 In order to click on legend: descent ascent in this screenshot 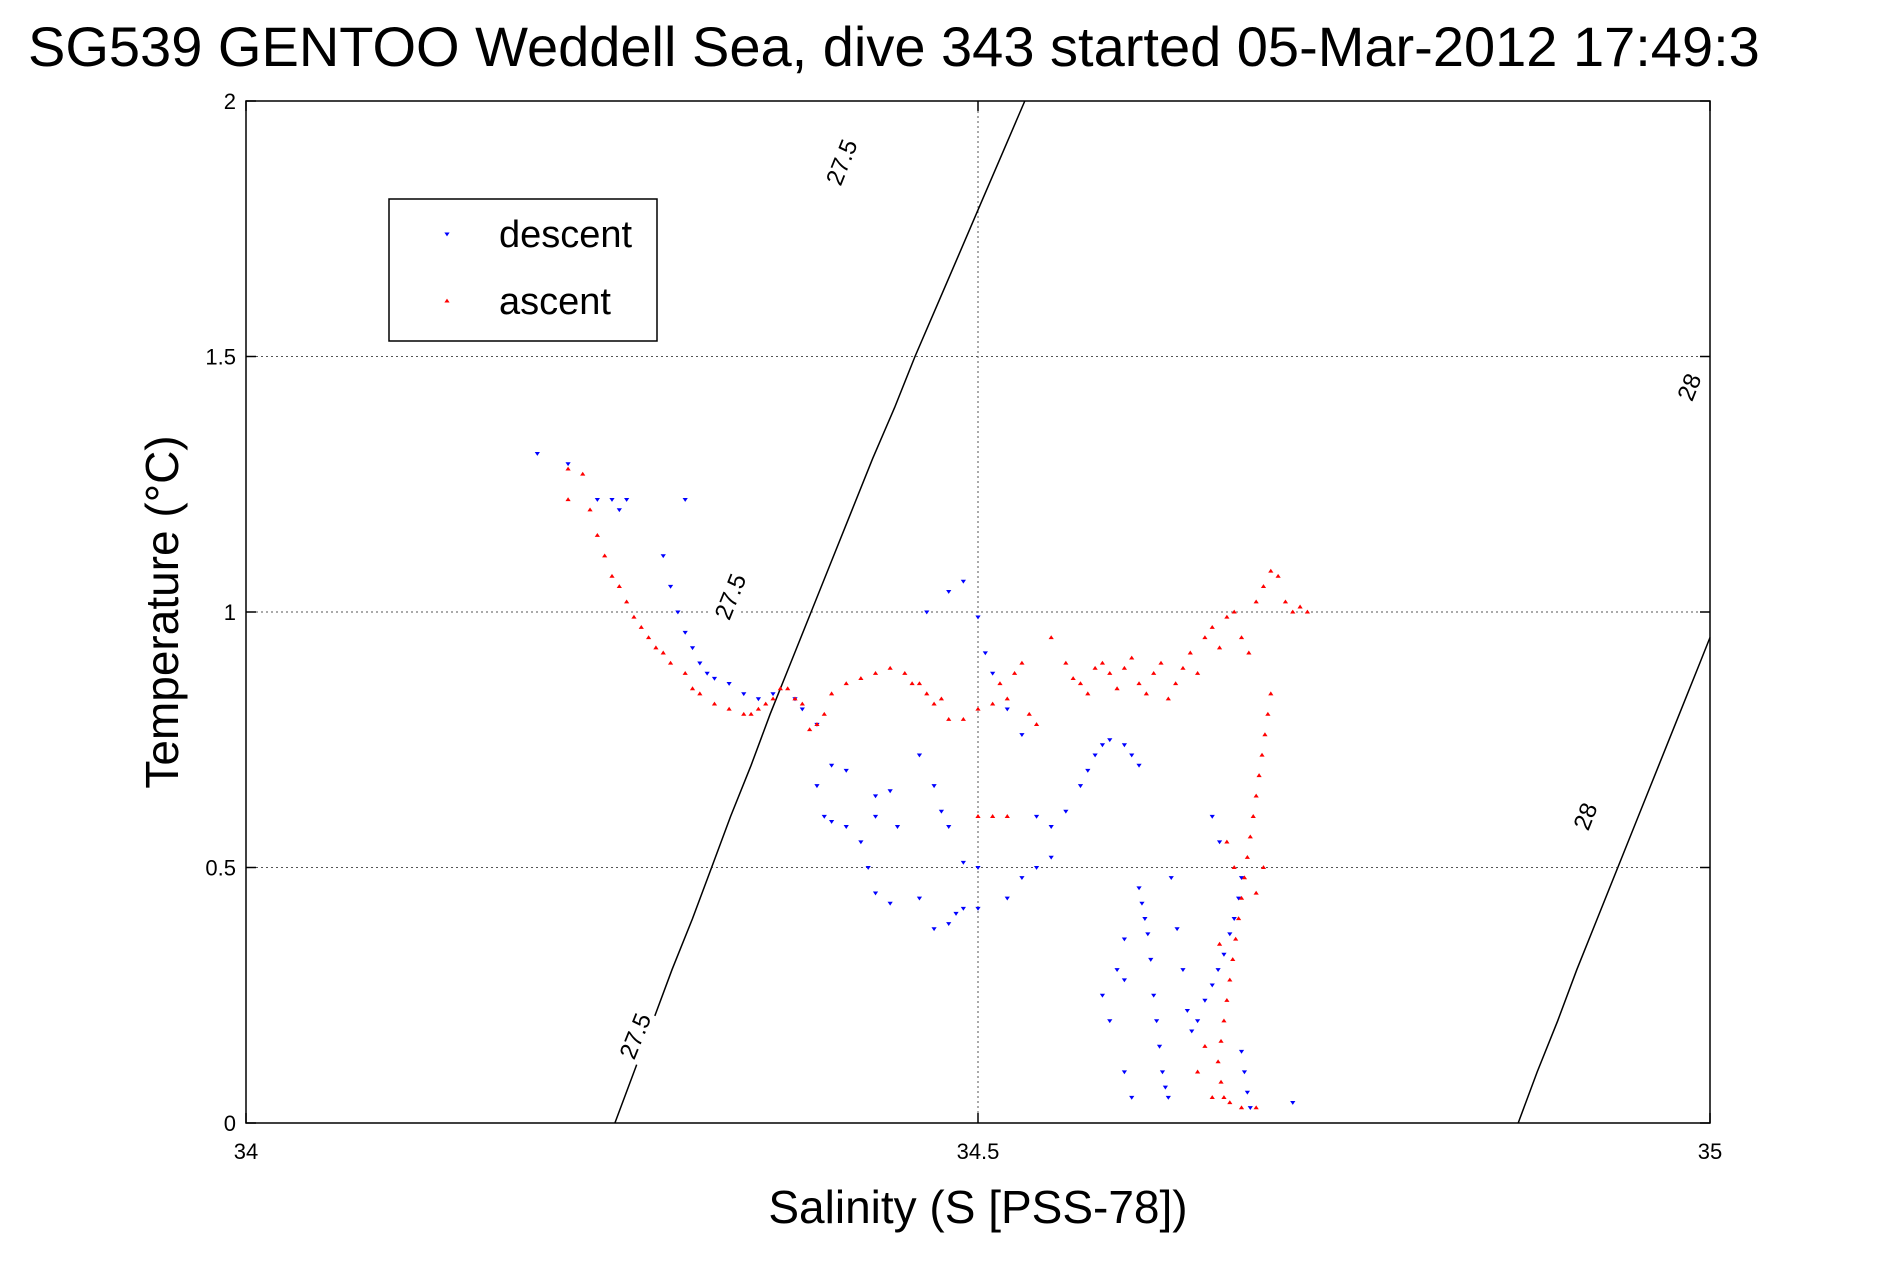, I will do `click(523, 270)`.